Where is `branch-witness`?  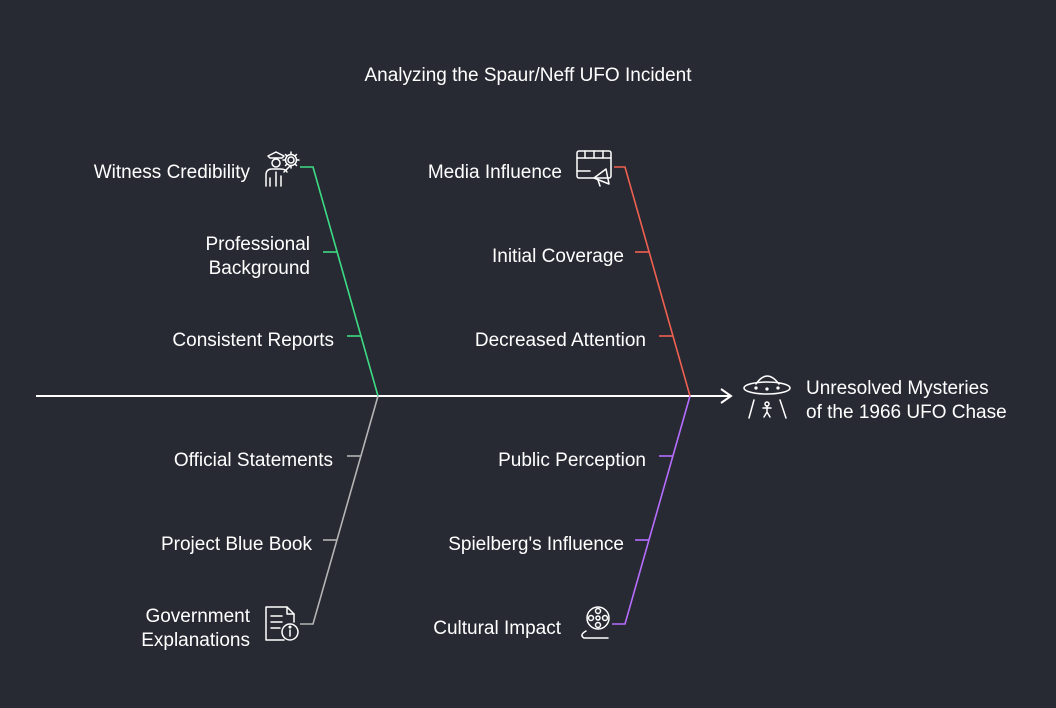
branch-witness is located at coordinates (339, 281).